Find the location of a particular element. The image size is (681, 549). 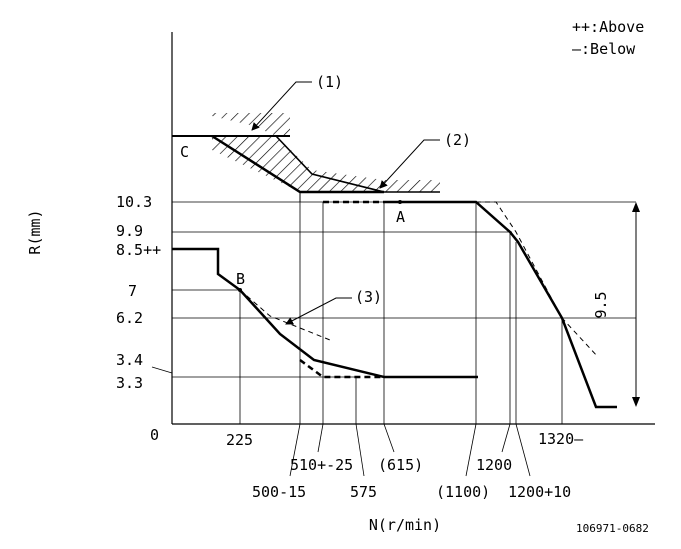

y-tick-9-9: 9.9 is located at coordinates (129, 231).